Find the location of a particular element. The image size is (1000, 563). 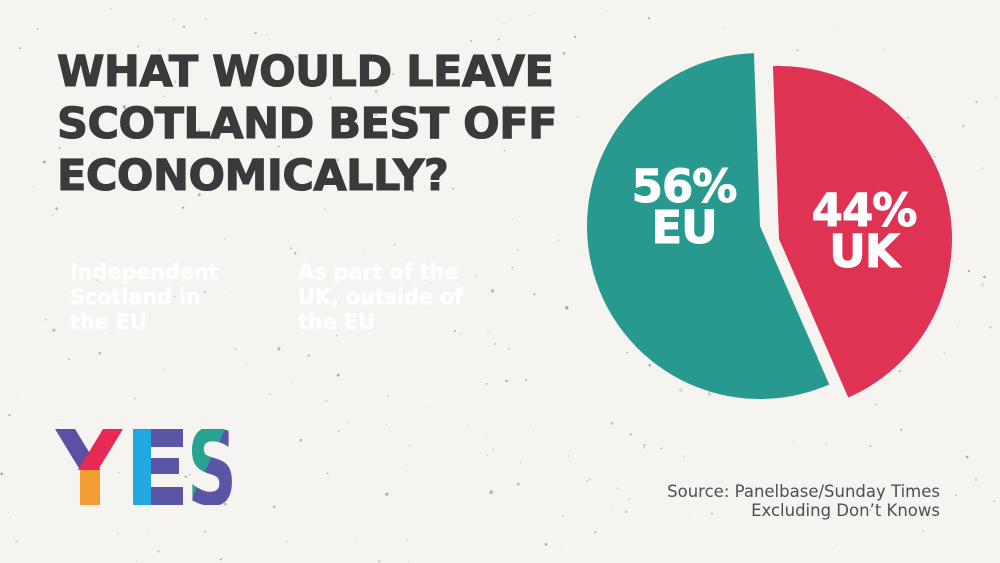

source-line-2: Excluding Don’t Knows is located at coordinates (845, 510).